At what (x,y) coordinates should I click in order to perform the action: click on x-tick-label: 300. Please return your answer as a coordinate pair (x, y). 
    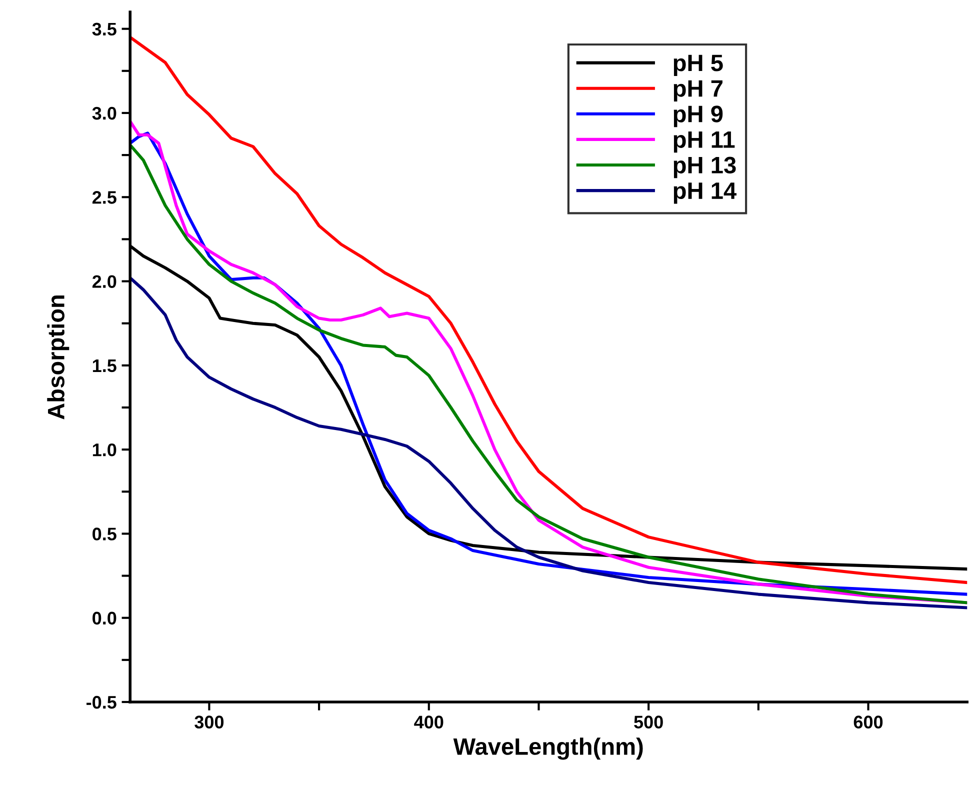
    Looking at the image, I should click on (209, 722).